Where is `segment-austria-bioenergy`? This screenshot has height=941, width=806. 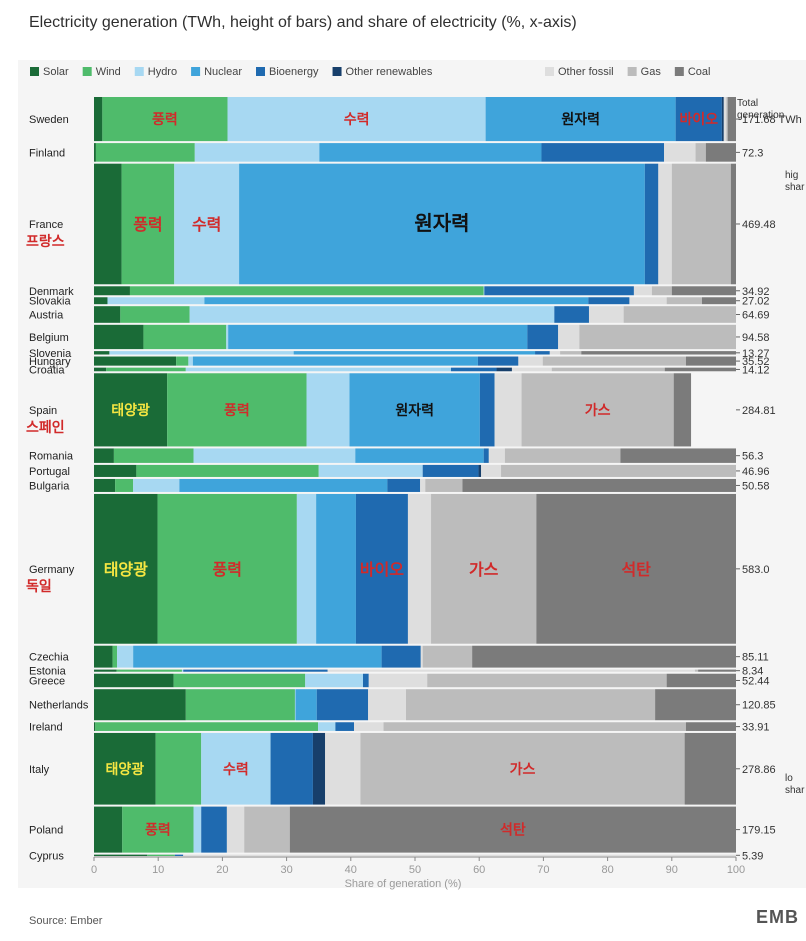
segment-austria-bioenergy is located at coordinates (571, 314).